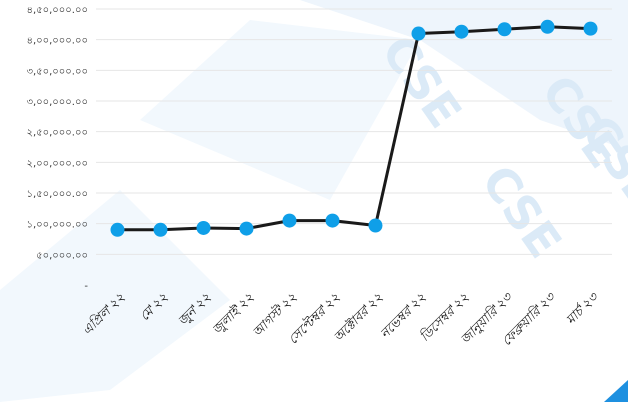  Describe the element at coordinates (521, 211) in the screenshot. I see `watermark-text: CSE` at that location.